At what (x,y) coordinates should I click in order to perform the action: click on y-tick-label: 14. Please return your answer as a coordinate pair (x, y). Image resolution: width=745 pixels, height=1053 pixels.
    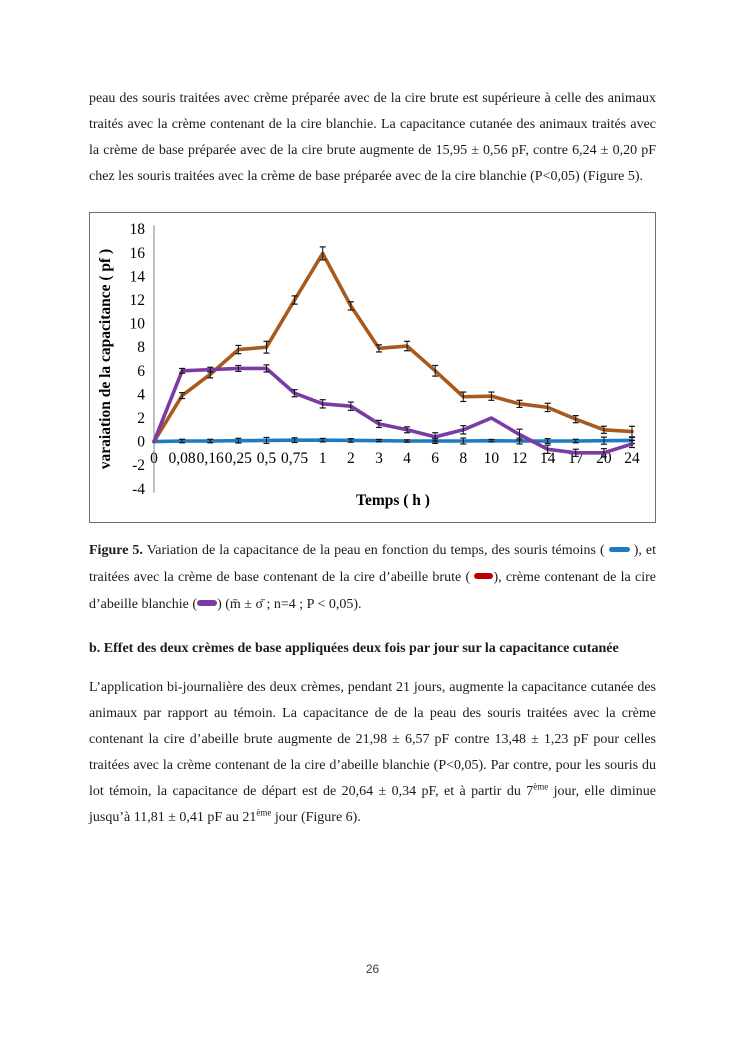
    Looking at the image, I should click on (138, 276).